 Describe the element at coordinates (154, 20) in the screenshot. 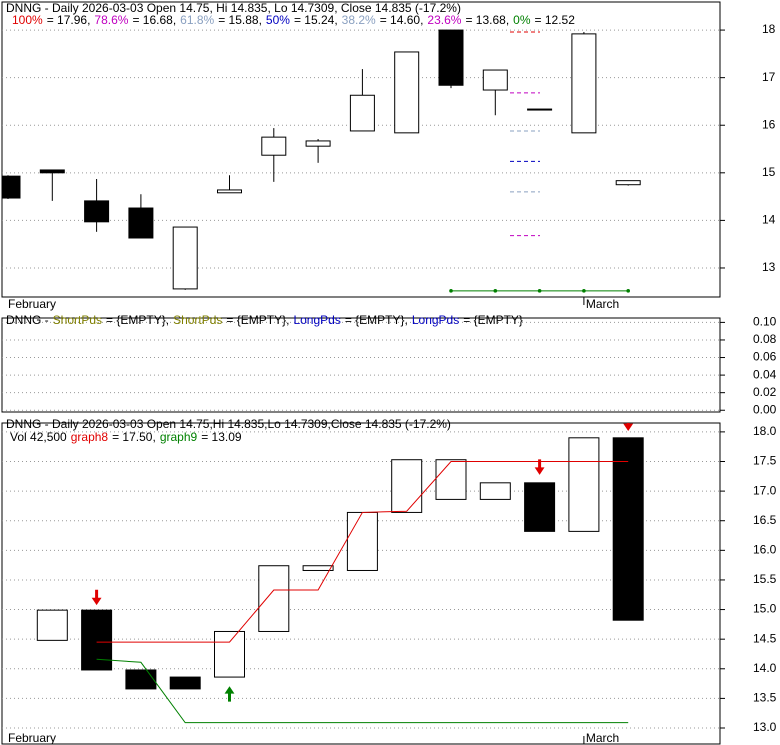

I see `fib-value: = 16.68,` at that location.